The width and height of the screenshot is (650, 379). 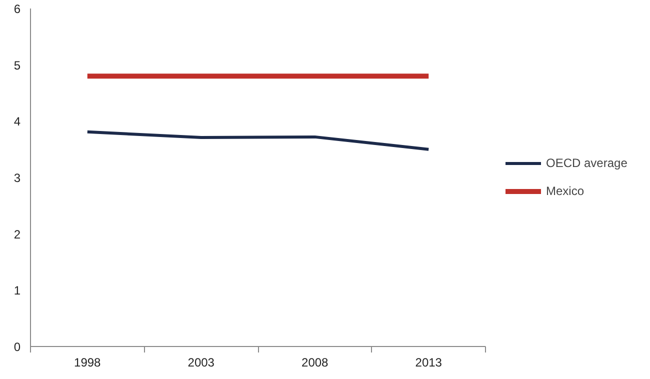 What do you see at coordinates (17, 347) in the screenshot?
I see `y-tick-label: 0` at bounding box center [17, 347].